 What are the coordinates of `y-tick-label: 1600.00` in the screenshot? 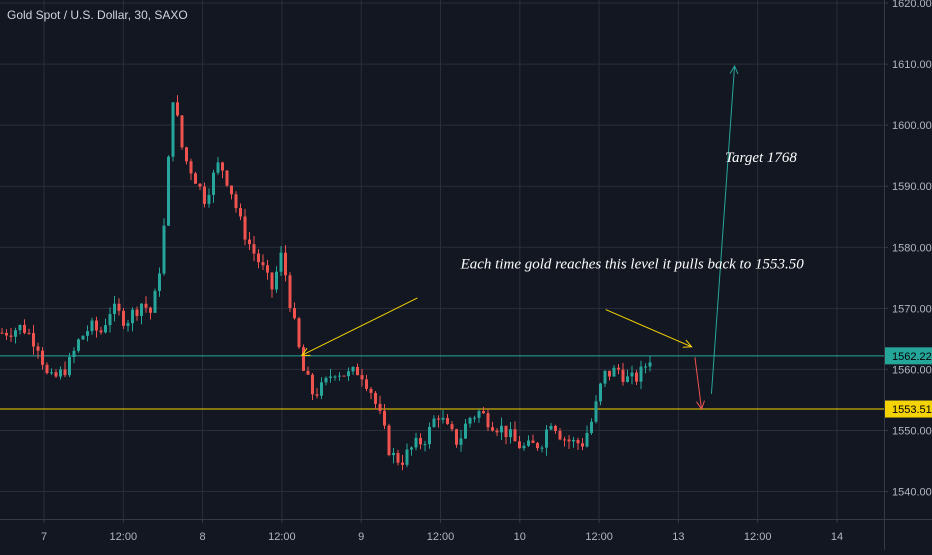 It's located at (912, 126).